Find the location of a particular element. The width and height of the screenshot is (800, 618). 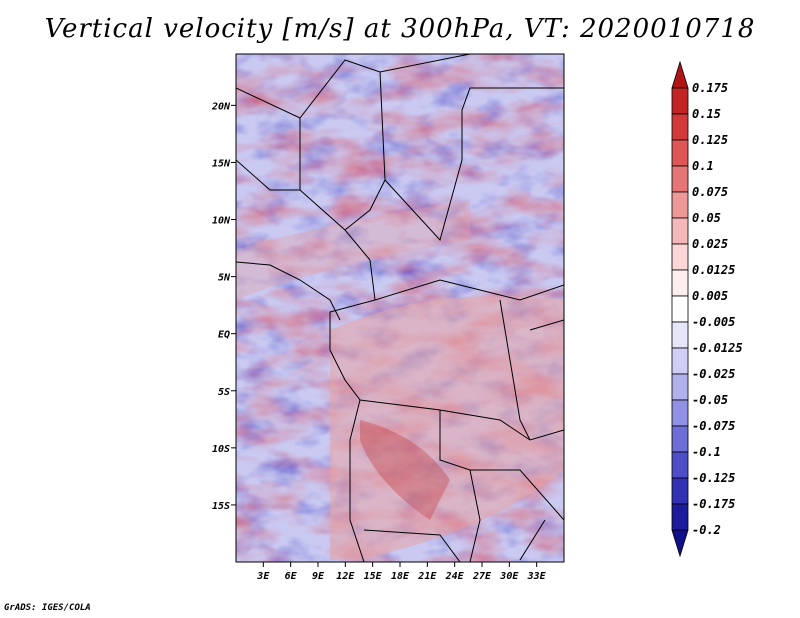

x-tick-label: 27E is located at coordinates (482, 576).